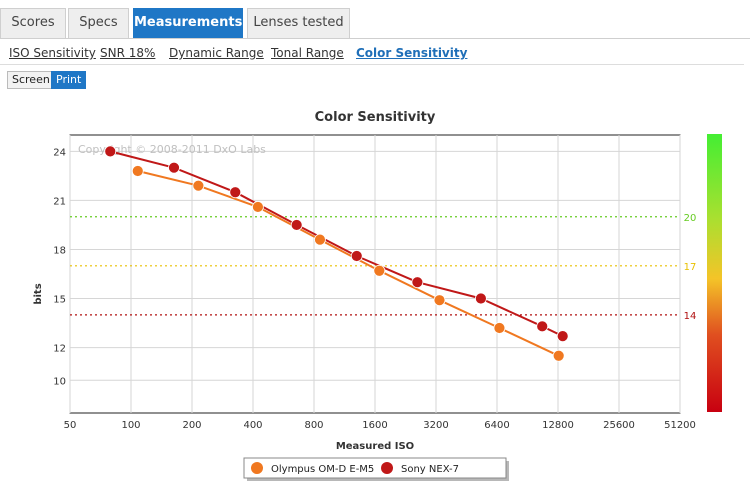 Image resolution: width=750 pixels, height=502 pixels. I want to click on color-scale-bar, so click(714, 273).